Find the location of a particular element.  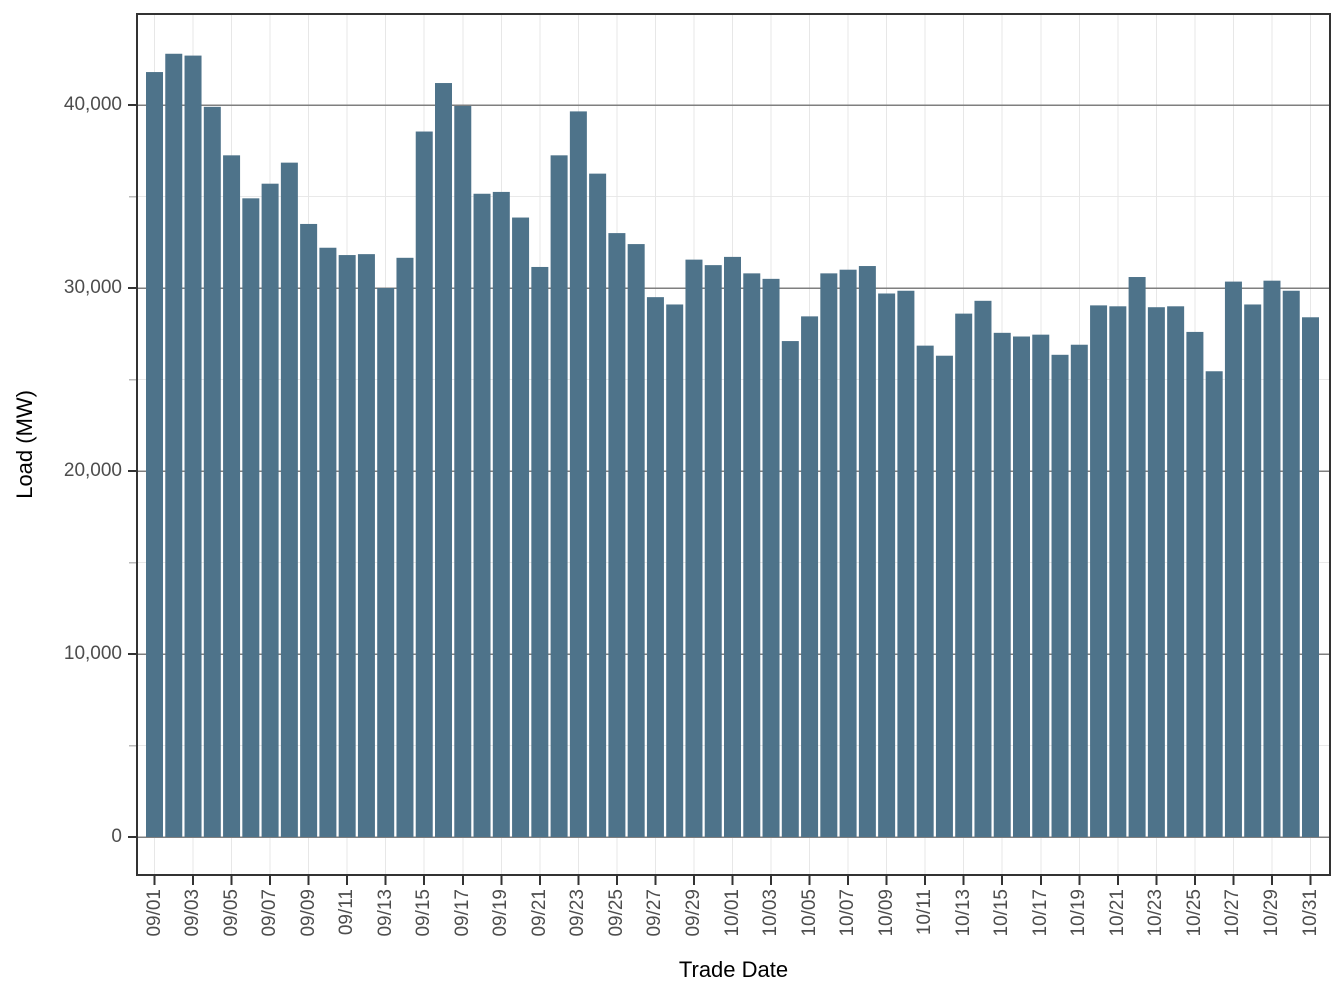

x-tick-label: 09/19 is located at coordinates (501, 913).